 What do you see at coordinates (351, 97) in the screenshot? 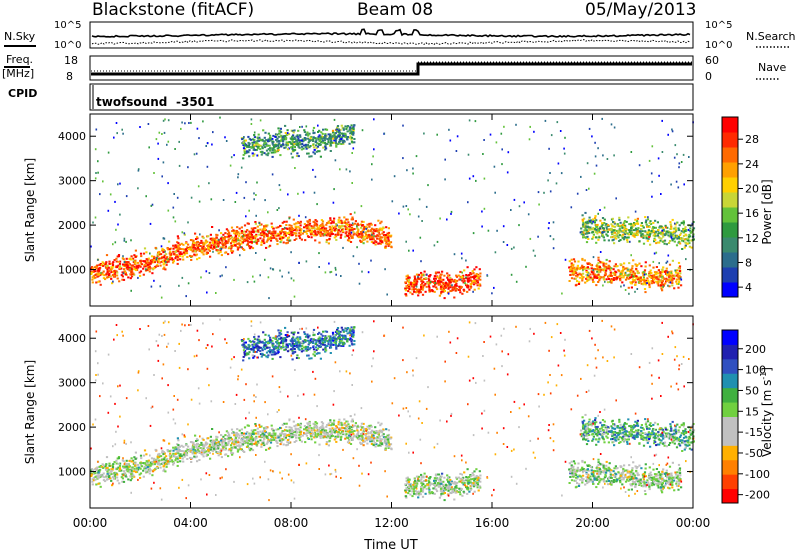
I see `cpid-panel: CPID twofsound -3501` at bounding box center [351, 97].